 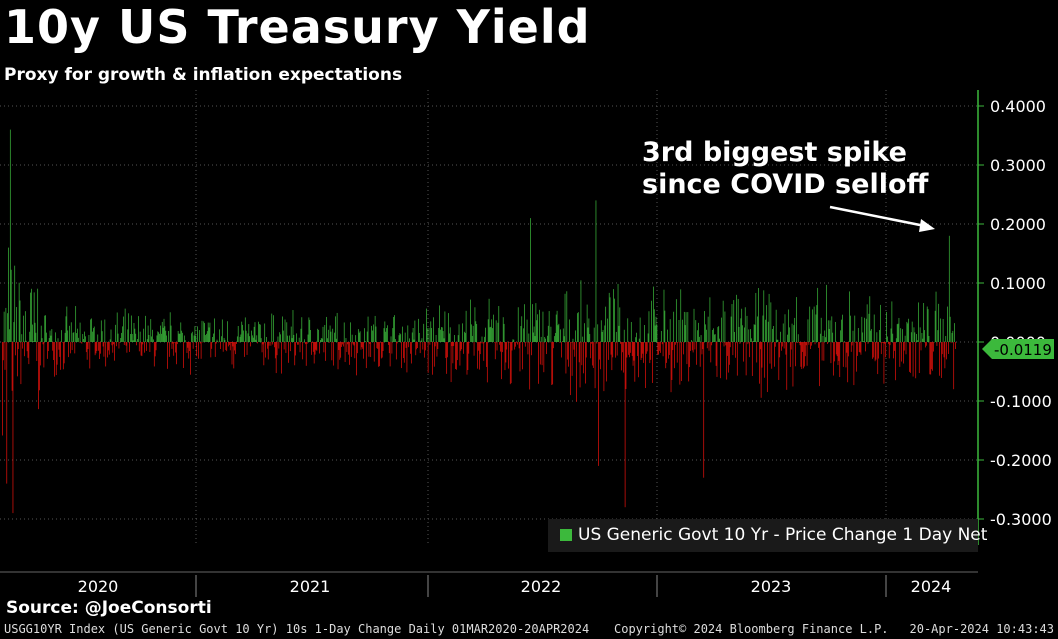 I want to click on chart-title: 10y US Treasury Yield, so click(x=297, y=27).